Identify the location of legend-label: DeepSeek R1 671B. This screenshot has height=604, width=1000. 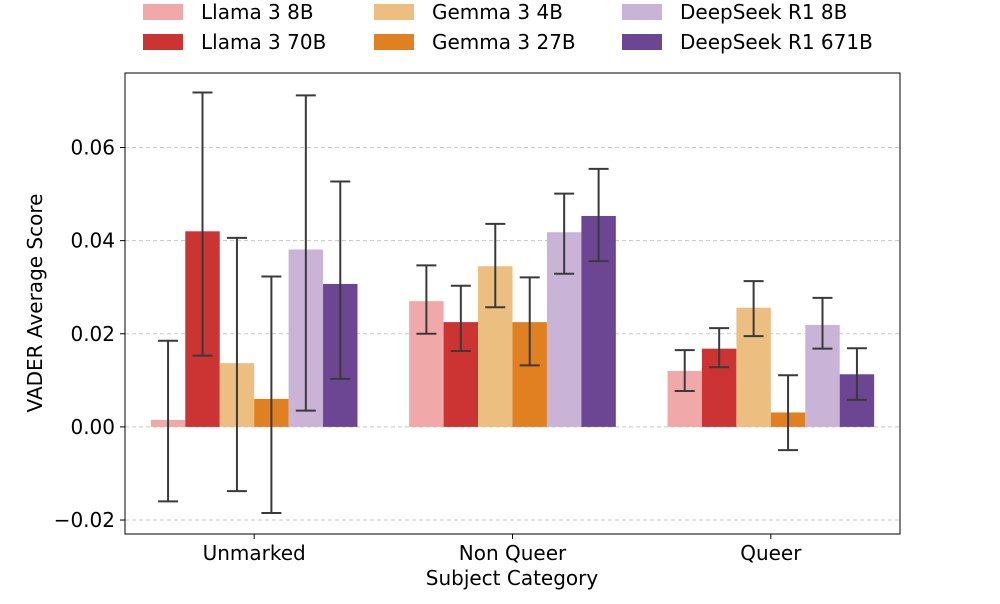
(776, 42).